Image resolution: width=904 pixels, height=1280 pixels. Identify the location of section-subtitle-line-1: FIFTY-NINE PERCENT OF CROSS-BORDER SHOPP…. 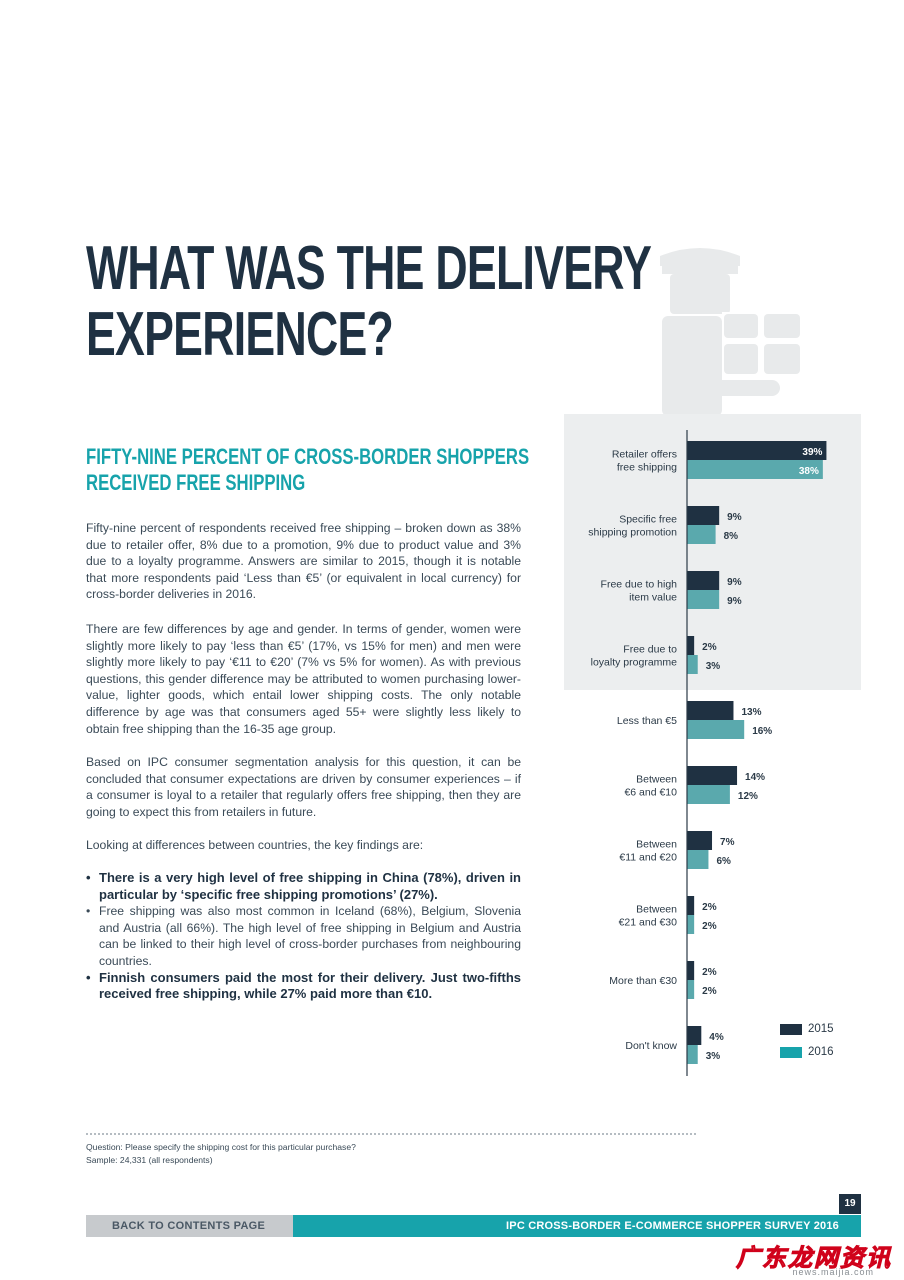
(308, 456).